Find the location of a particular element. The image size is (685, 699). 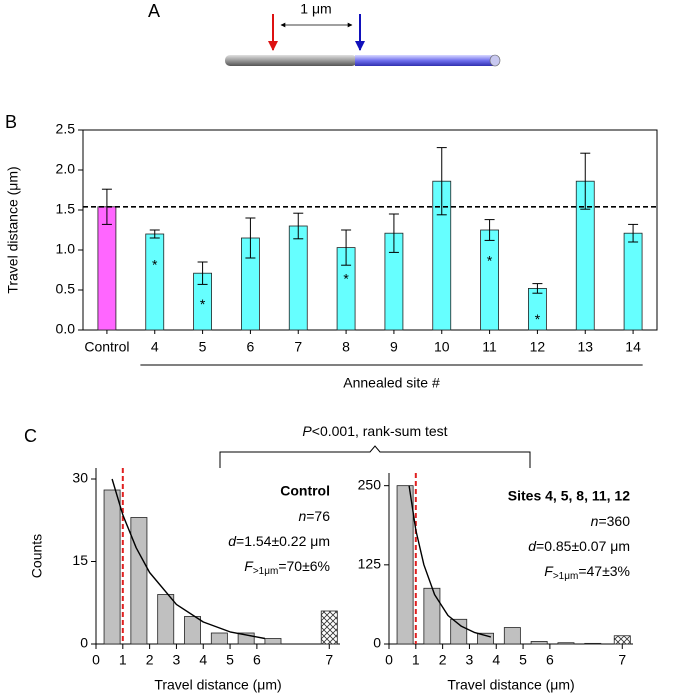

stat-value: =47±3% is located at coordinates (604, 571).